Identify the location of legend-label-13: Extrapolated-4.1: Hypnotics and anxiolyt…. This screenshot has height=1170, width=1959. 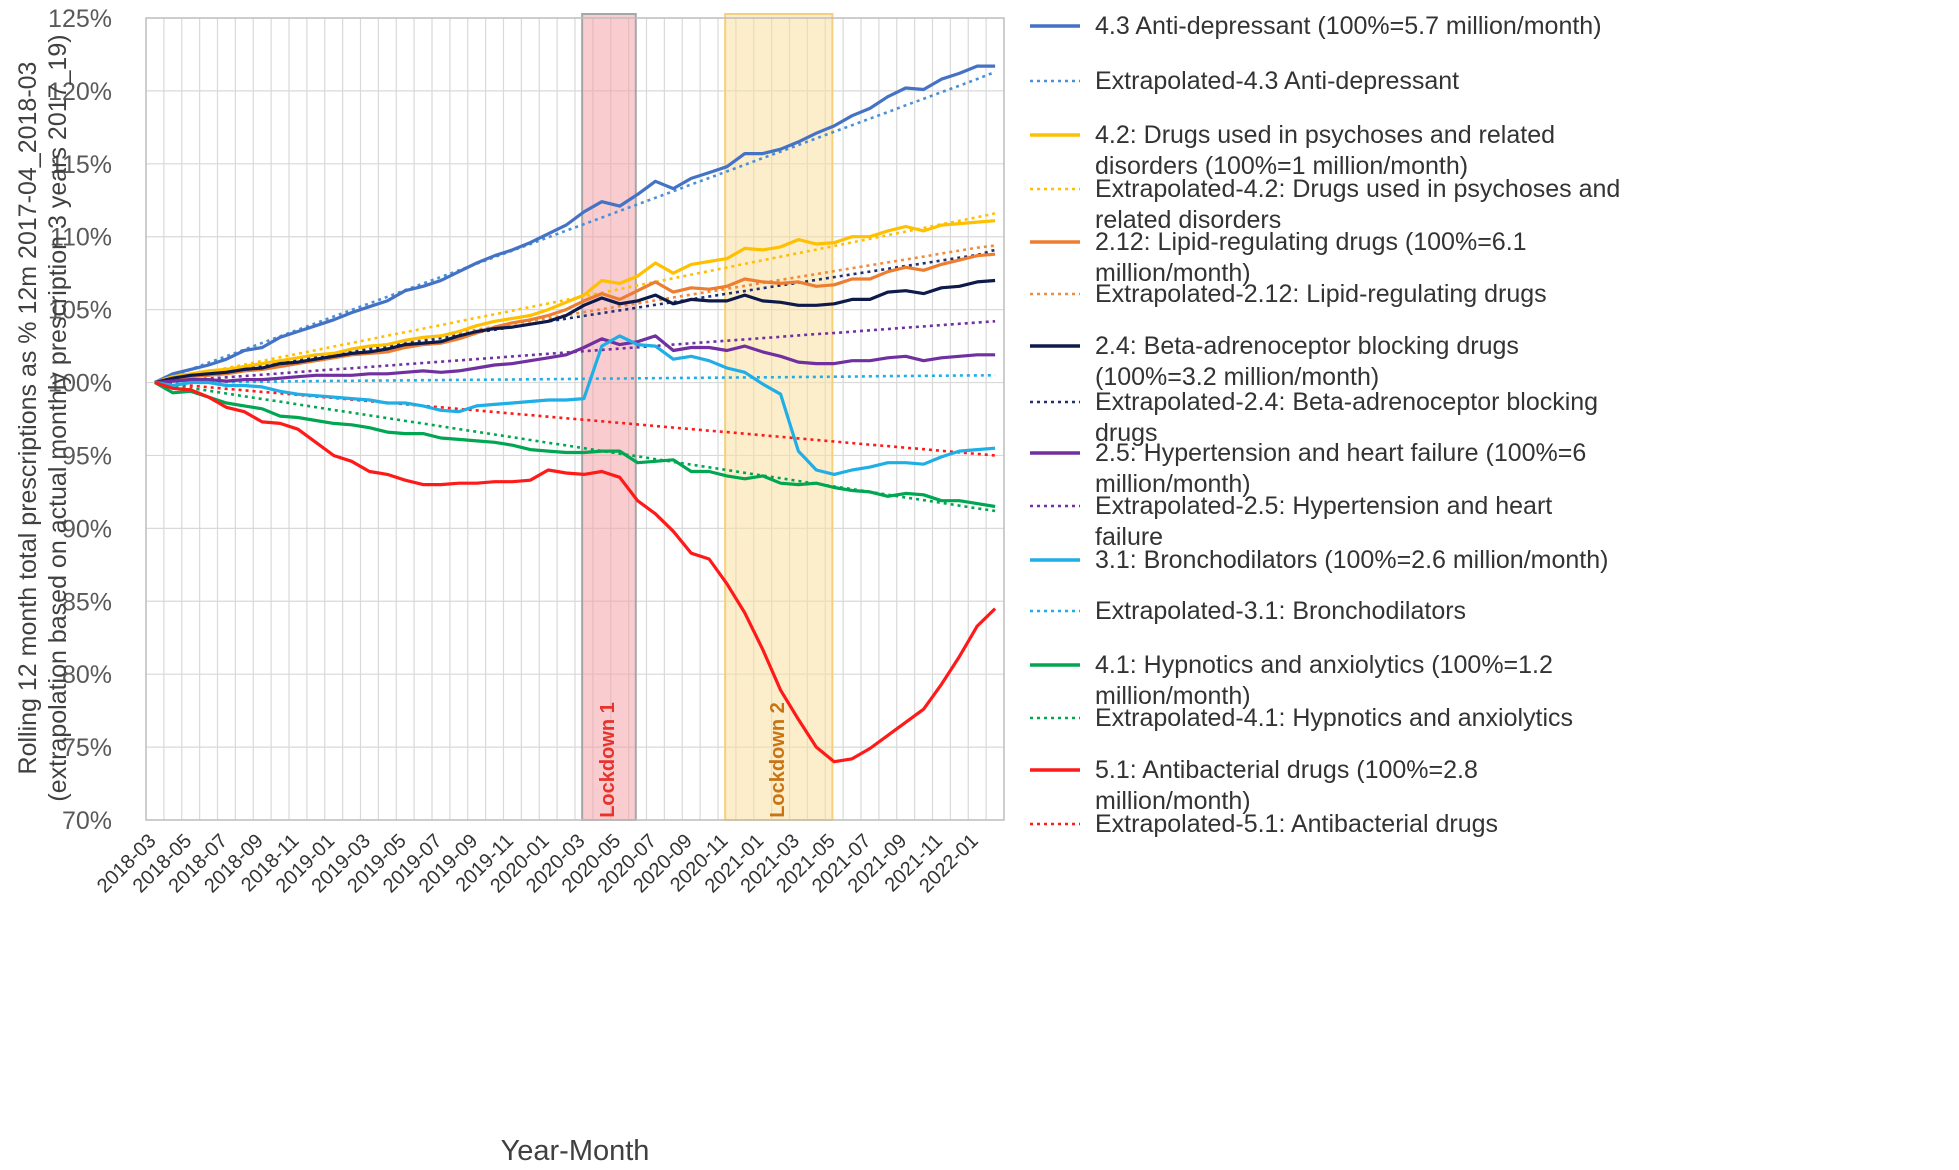
(1334, 718).